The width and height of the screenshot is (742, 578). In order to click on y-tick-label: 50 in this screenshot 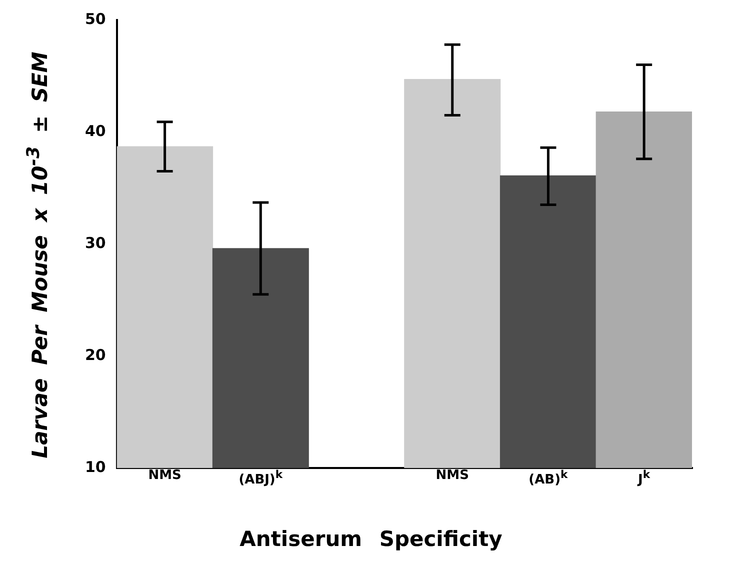, I will do `click(95, 19)`.